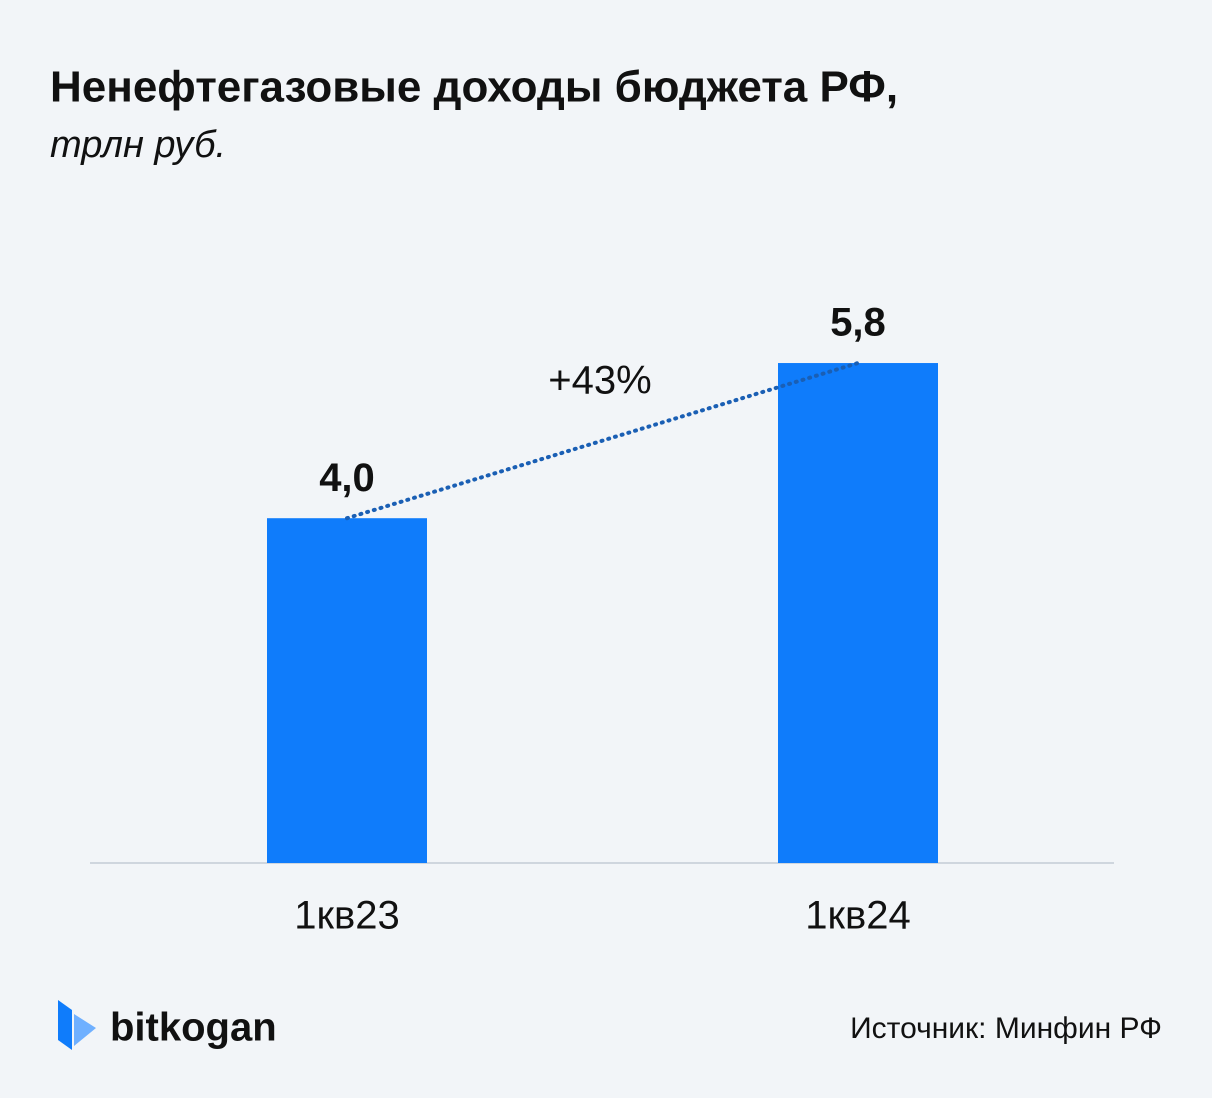 This screenshot has height=1098, width=1212. I want to click on logo: bitkogan, so click(167, 1025).